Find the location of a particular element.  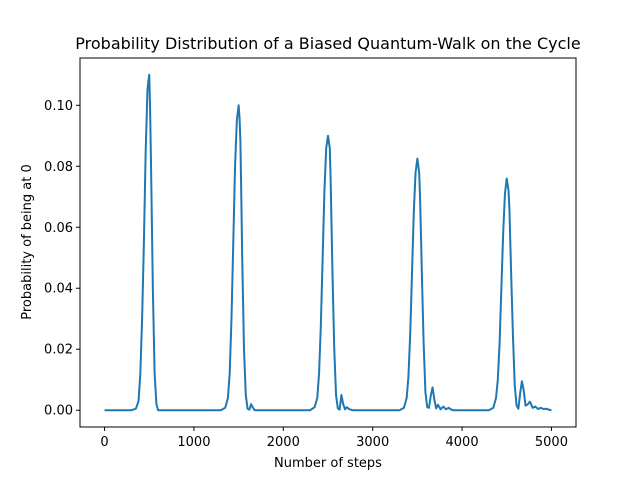

y-axis-ticks: 0.00 0.02 0.04 0.06 0.08 0.10 is located at coordinates (62, 259).